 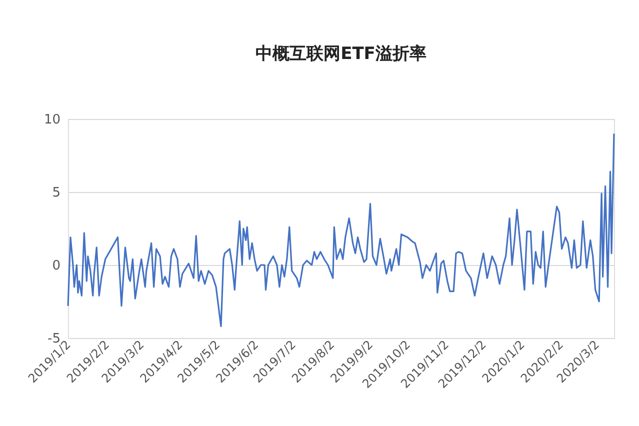 What do you see at coordinates (54, 339) in the screenshot?
I see `y-tick-label: -5` at bounding box center [54, 339].